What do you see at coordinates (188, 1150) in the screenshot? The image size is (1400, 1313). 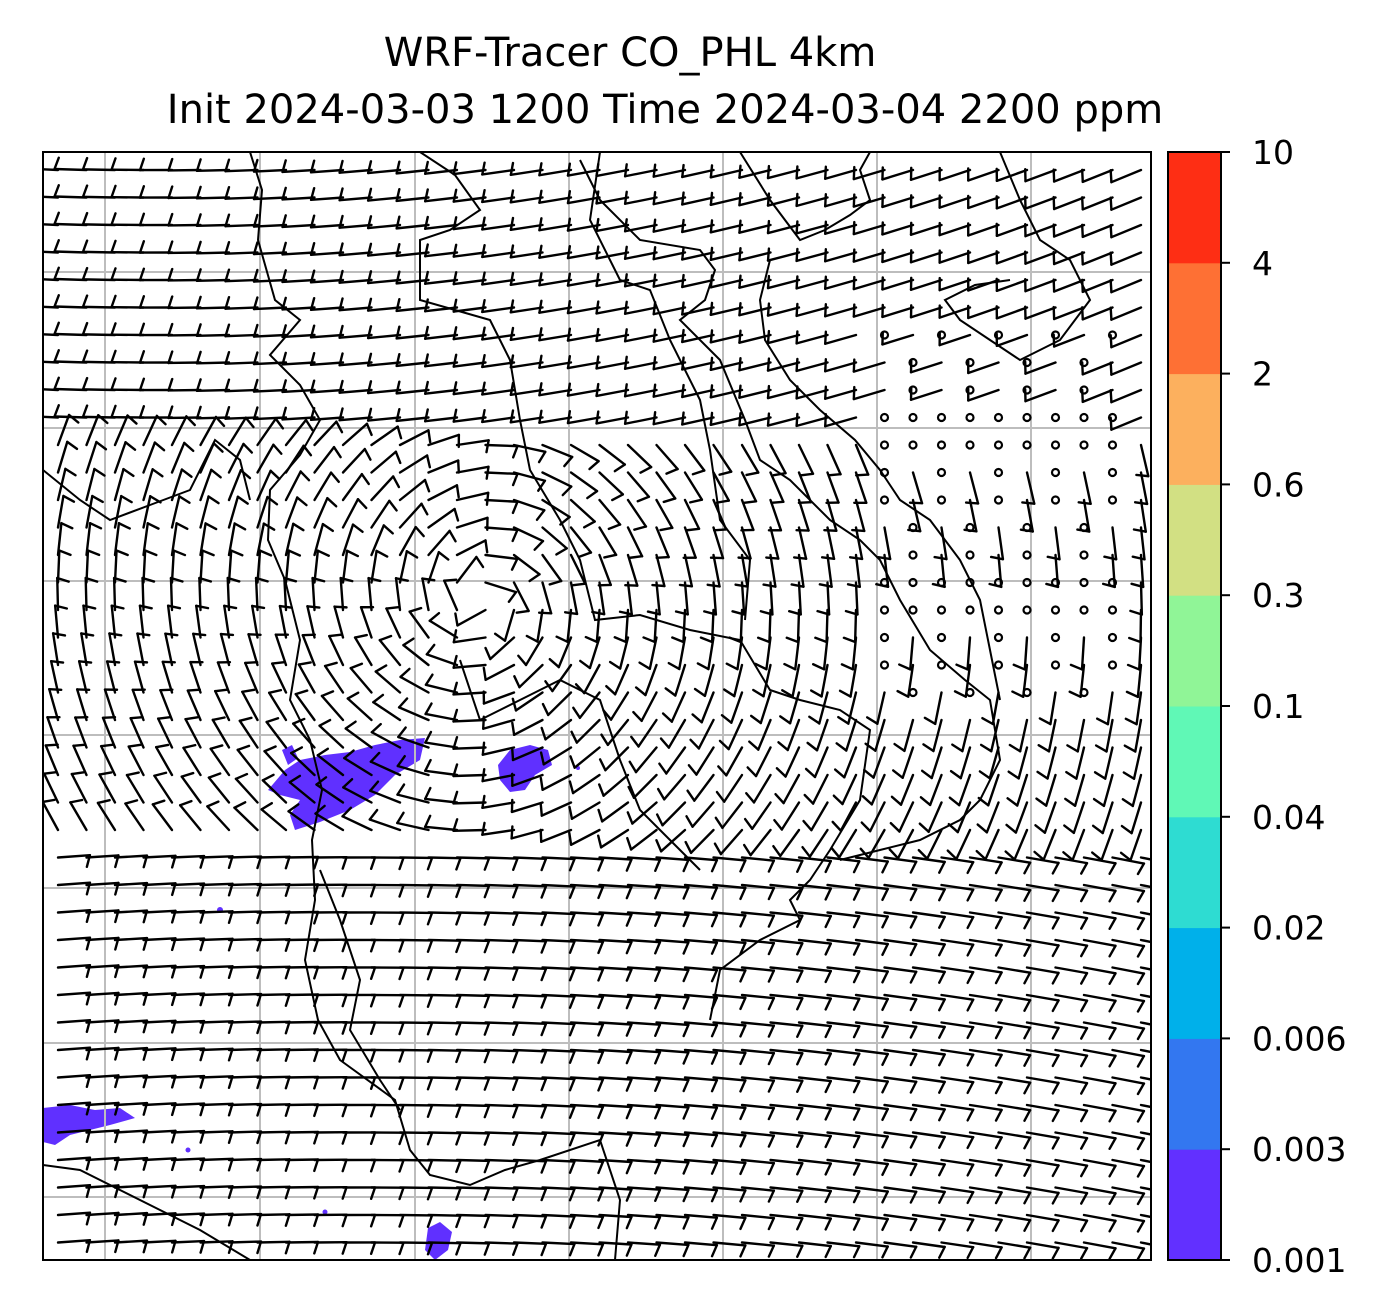 I see `tracer-patch` at bounding box center [188, 1150].